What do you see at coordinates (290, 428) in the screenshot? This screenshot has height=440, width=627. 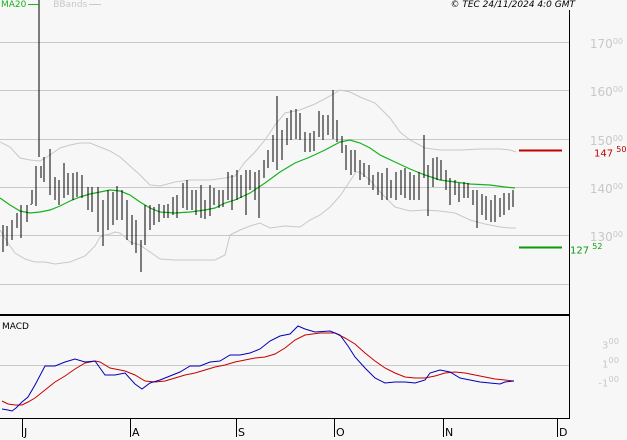 I see `x-axis-ticks` at bounding box center [290, 428].